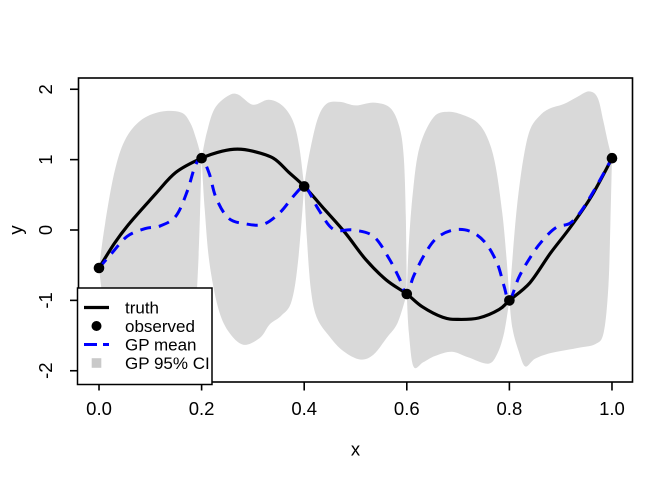 The image size is (672, 480). I want to click on x-tick-label: 0.4, so click(304, 408).